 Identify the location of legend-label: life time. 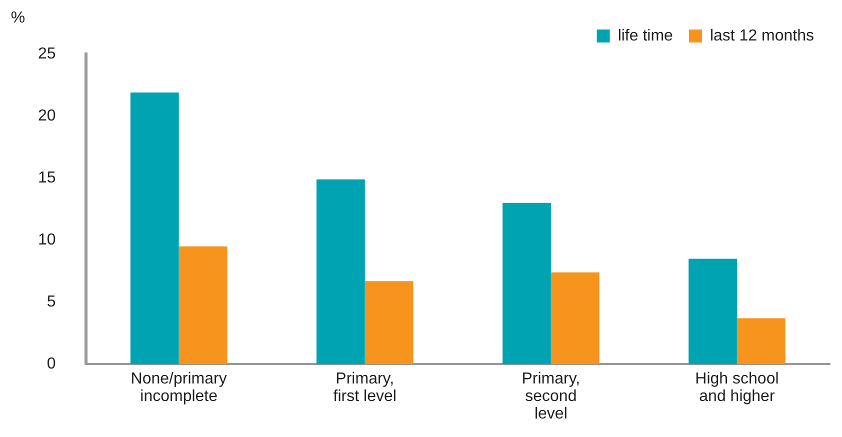
(646, 35).